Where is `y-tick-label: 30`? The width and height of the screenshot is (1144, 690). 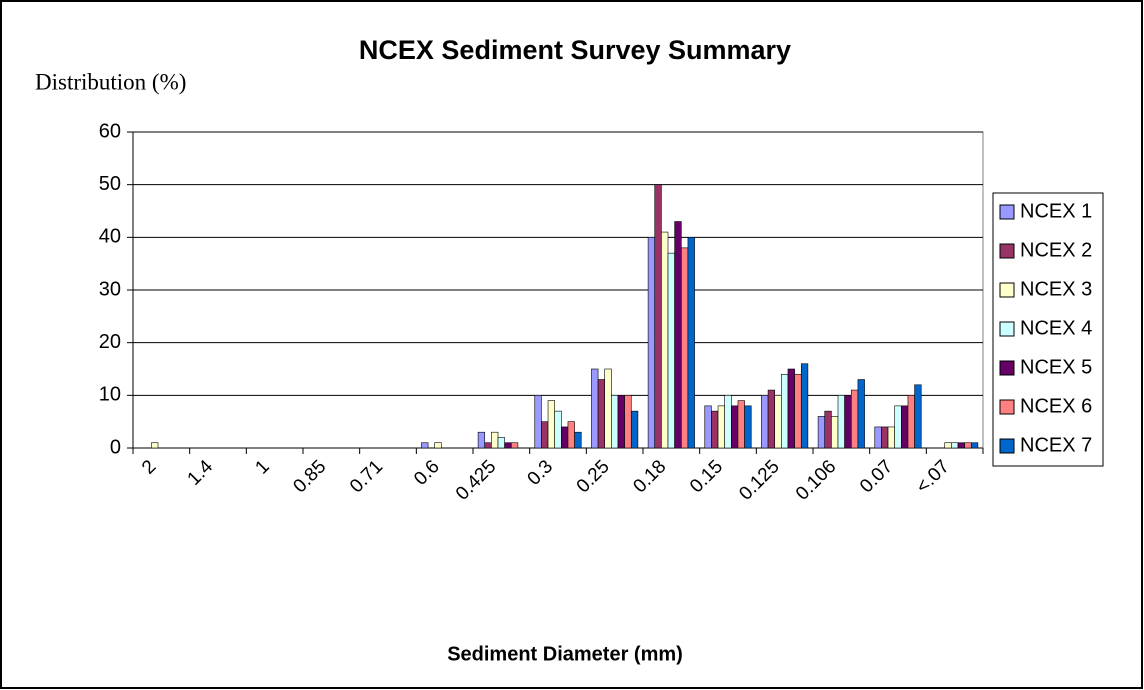
y-tick-label: 30 is located at coordinates (110, 289).